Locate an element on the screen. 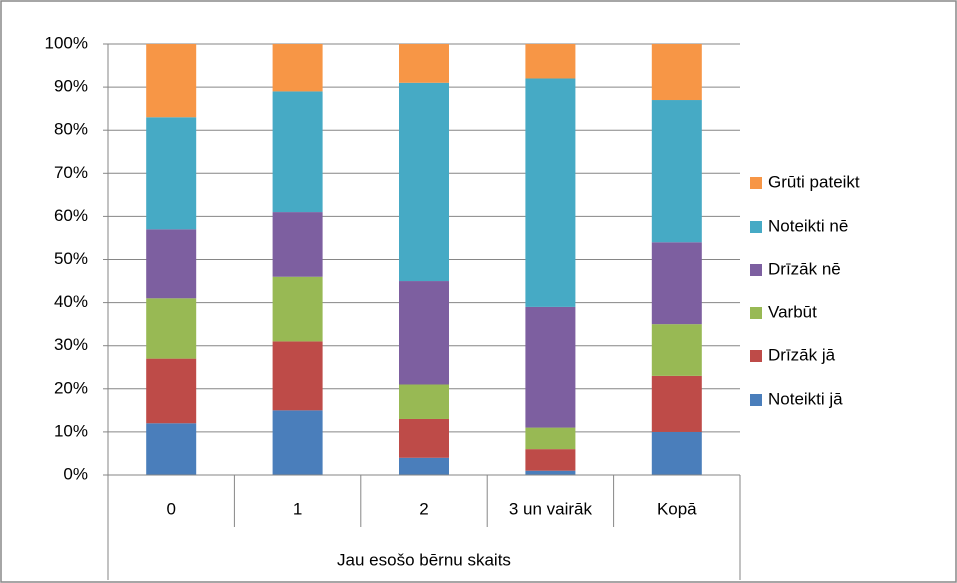 The height and width of the screenshot is (583, 957). legend-label: Varbūt is located at coordinates (792, 311).